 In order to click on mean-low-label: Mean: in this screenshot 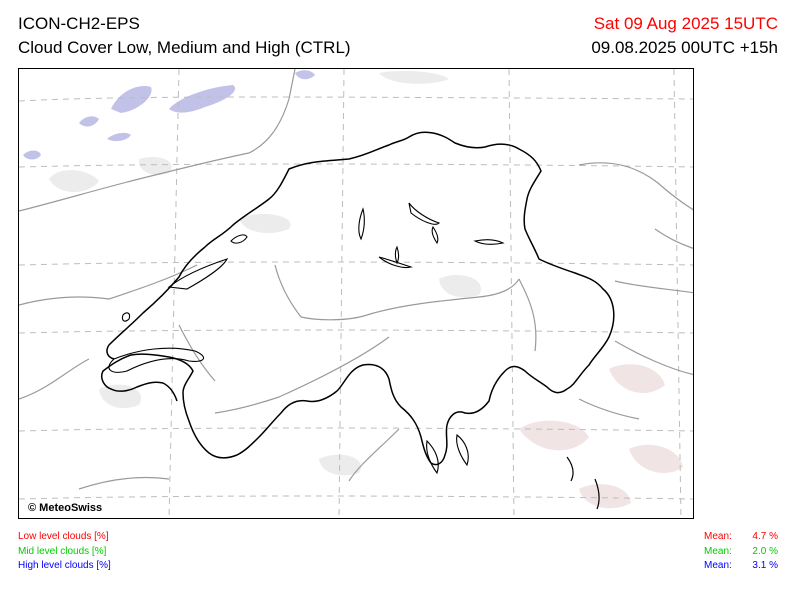, I will do `click(718, 536)`.